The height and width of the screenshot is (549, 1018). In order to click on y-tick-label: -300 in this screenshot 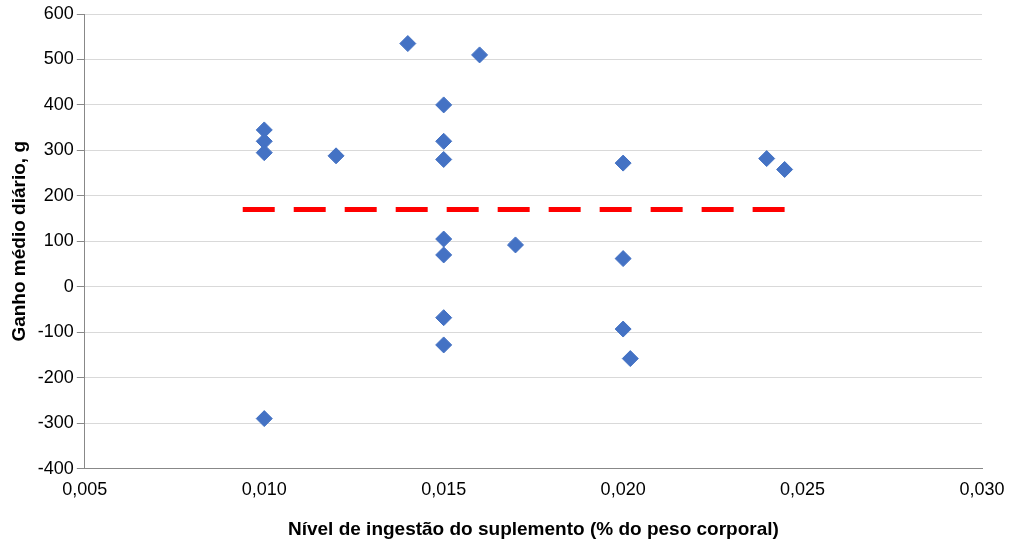, I will do `click(55, 422)`.